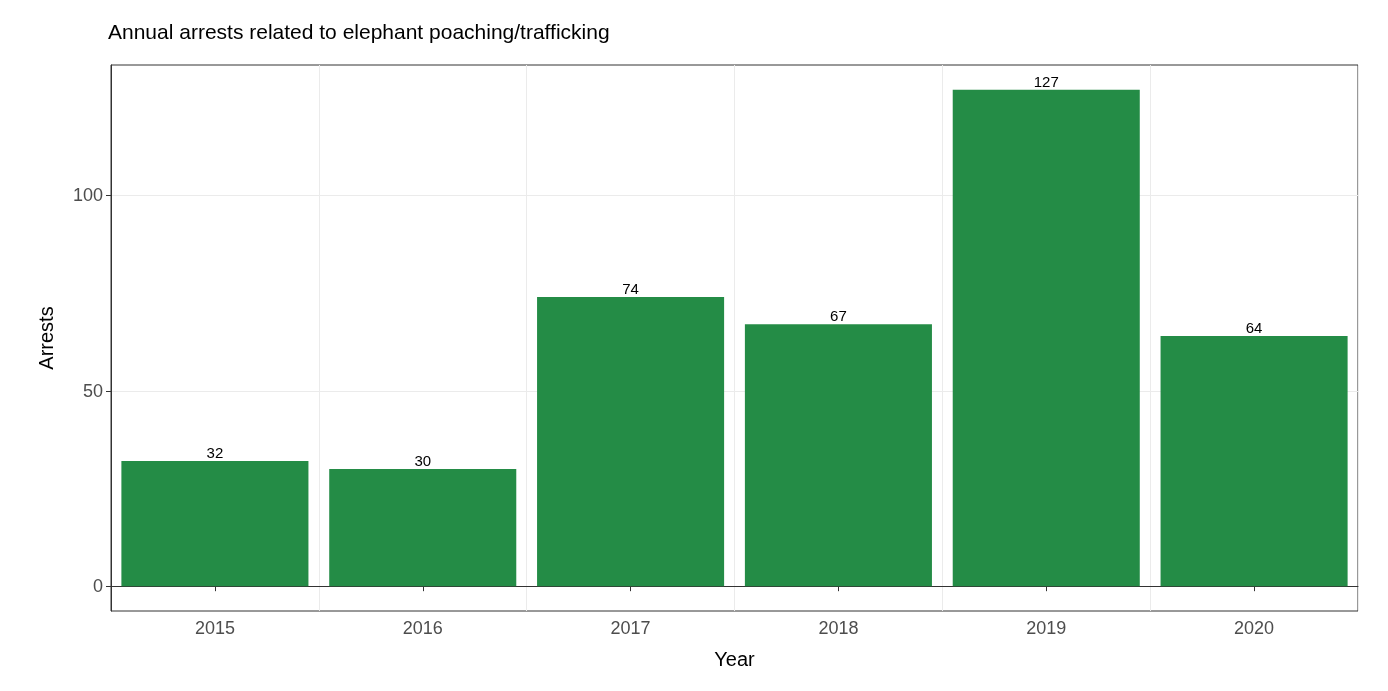 This screenshot has height=691, width=1388. Describe the element at coordinates (838, 316) in the screenshot. I see `data-label: 67` at that location.